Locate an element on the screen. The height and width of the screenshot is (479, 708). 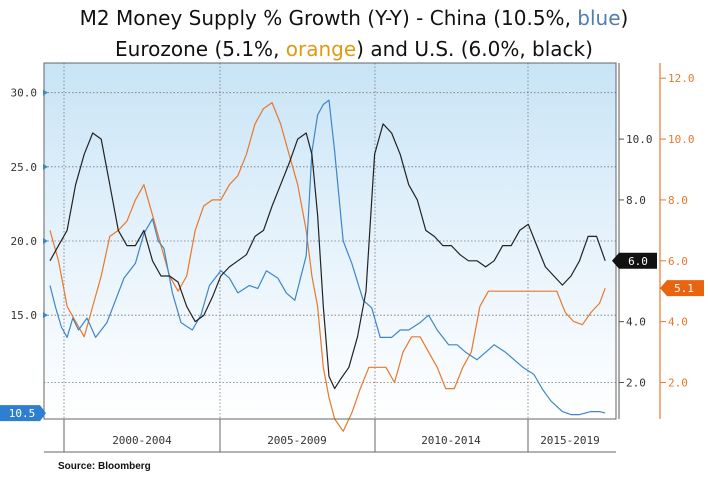
title-1-part-c: ) is located at coordinates (624, 18).